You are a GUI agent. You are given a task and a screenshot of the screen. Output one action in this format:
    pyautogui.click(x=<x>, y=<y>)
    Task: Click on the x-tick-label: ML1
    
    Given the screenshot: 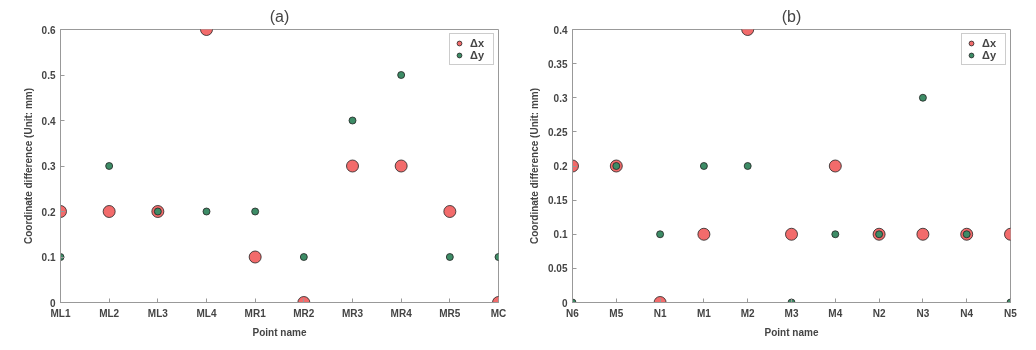 What is the action you would take?
    pyautogui.click(x=60, y=313)
    